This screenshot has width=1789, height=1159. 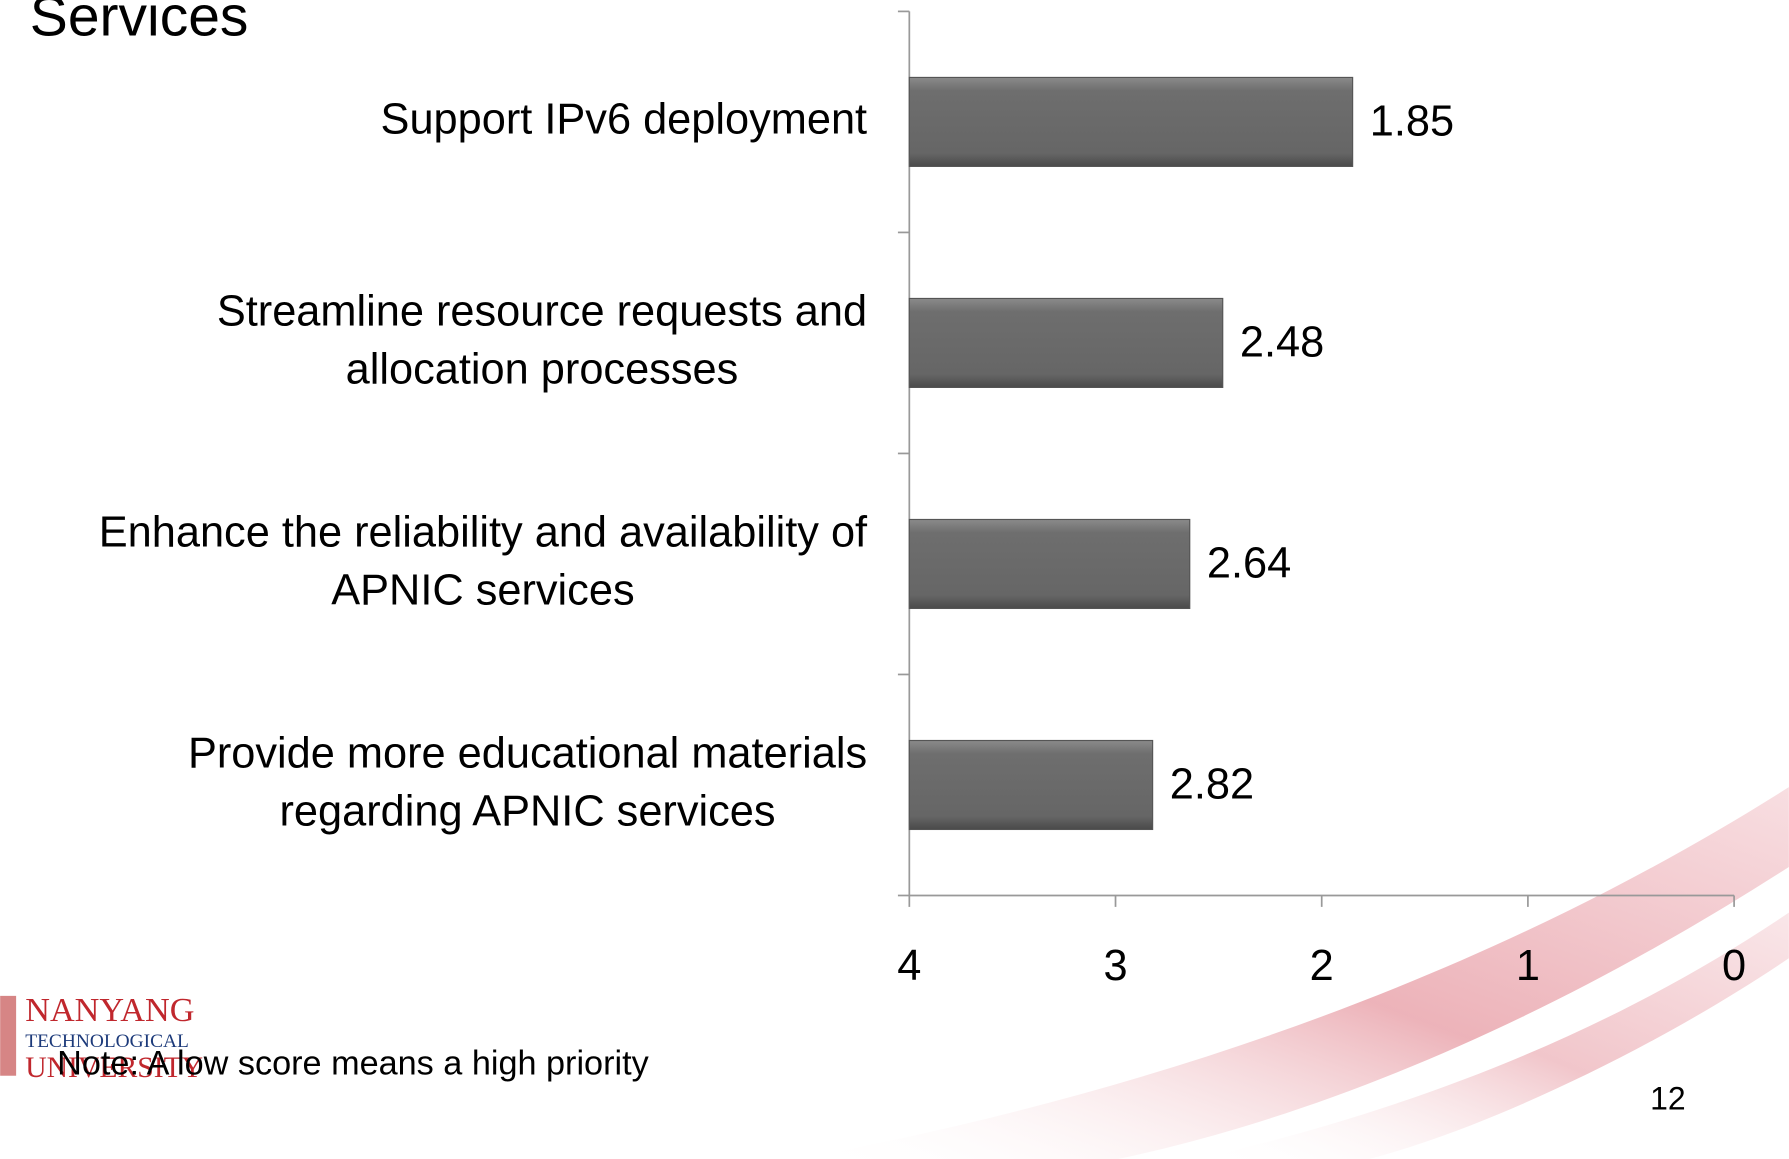 I want to click on y-tick-label: APNIC services, so click(x=482, y=590).